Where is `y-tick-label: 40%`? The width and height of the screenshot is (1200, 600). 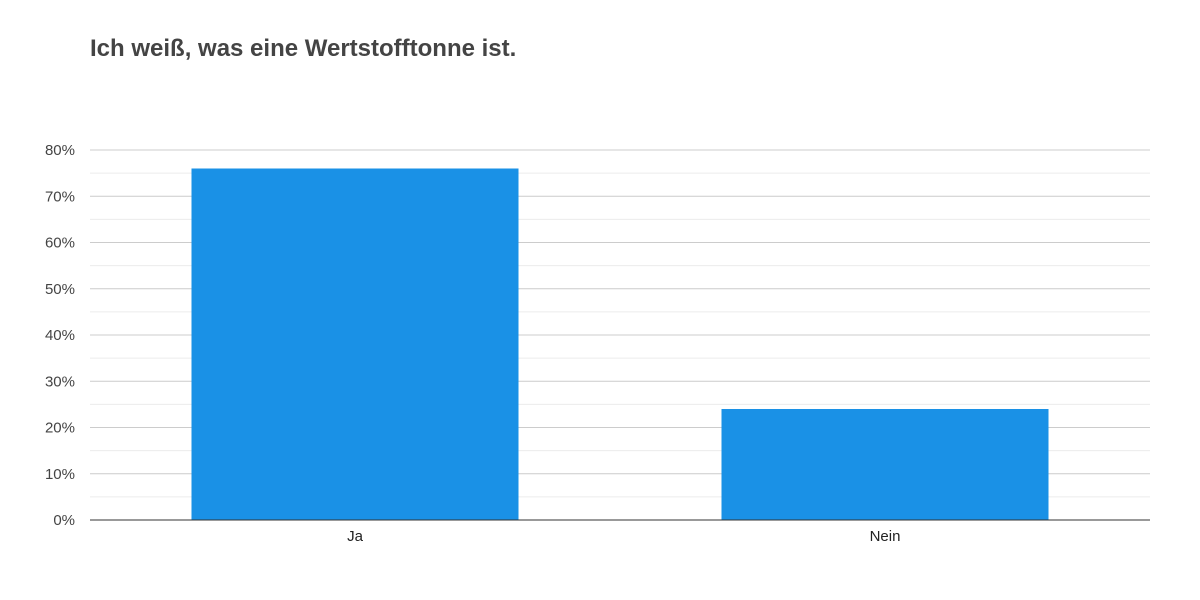
y-tick-label: 40% is located at coordinates (60, 335).